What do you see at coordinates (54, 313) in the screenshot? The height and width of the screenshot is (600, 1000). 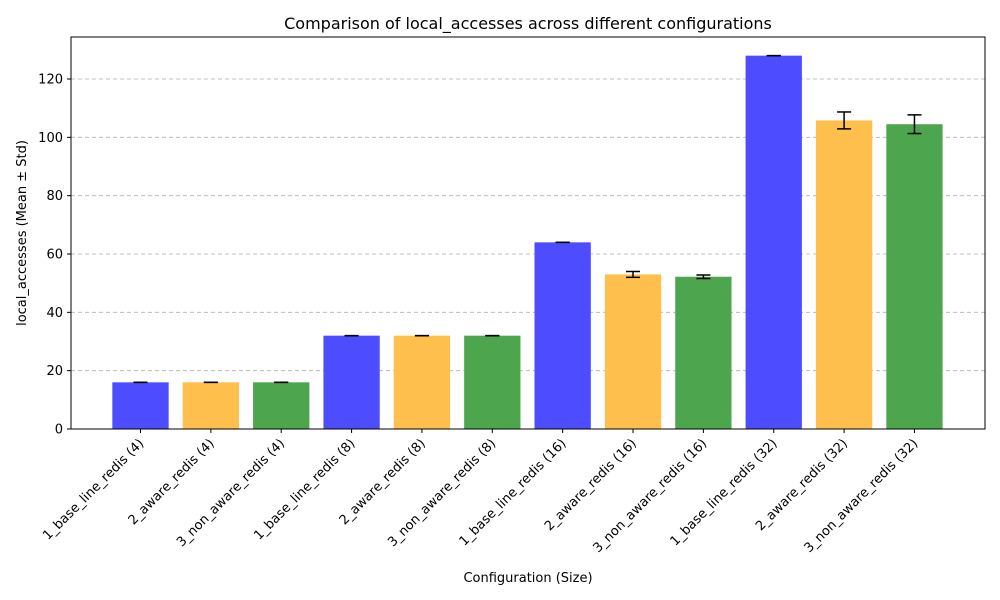 I see `y-tick-label: 40` at bounding box center [54, 313].